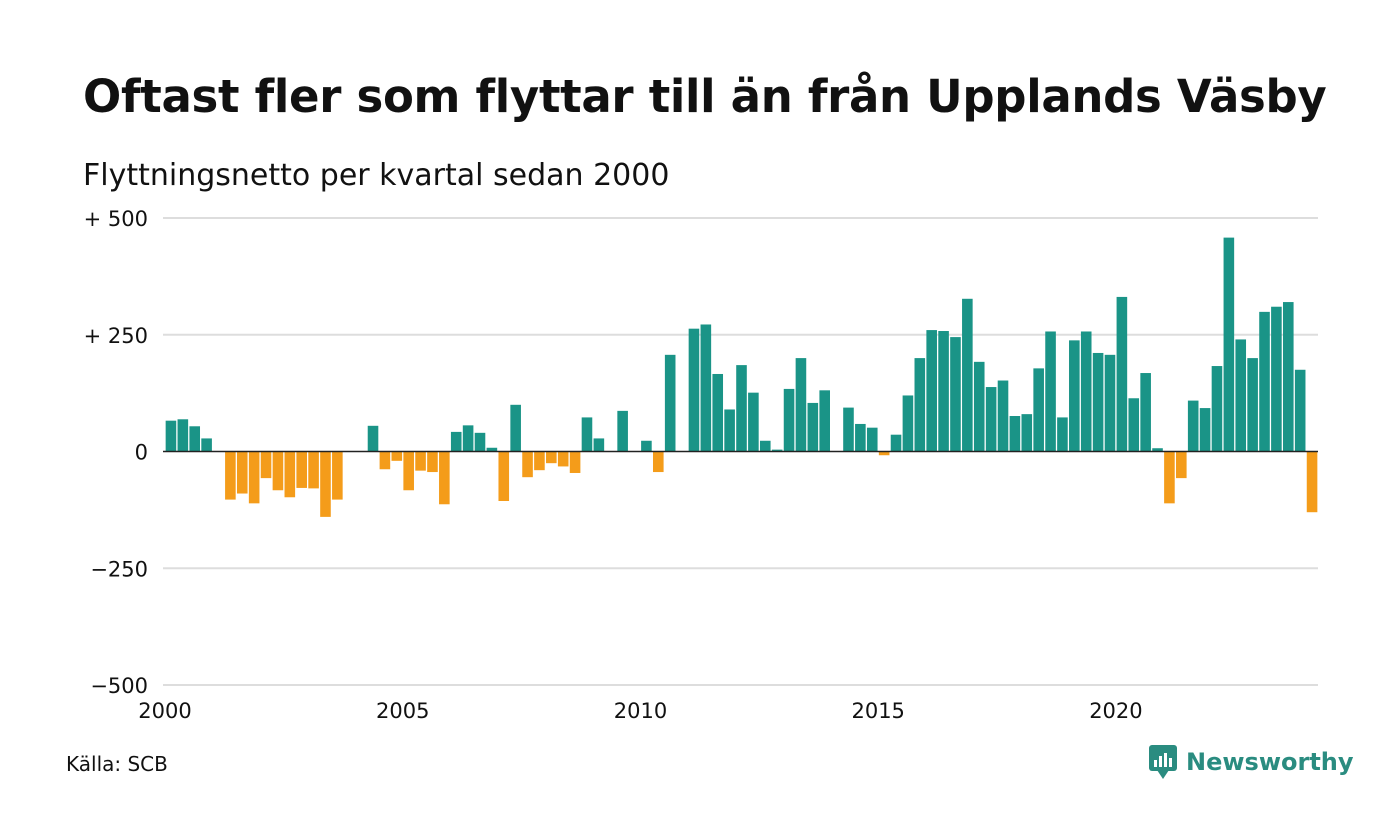  Describe the element at coordinates (706, 388) in the screenshot. I see `bar-2011-Q2` at that location.